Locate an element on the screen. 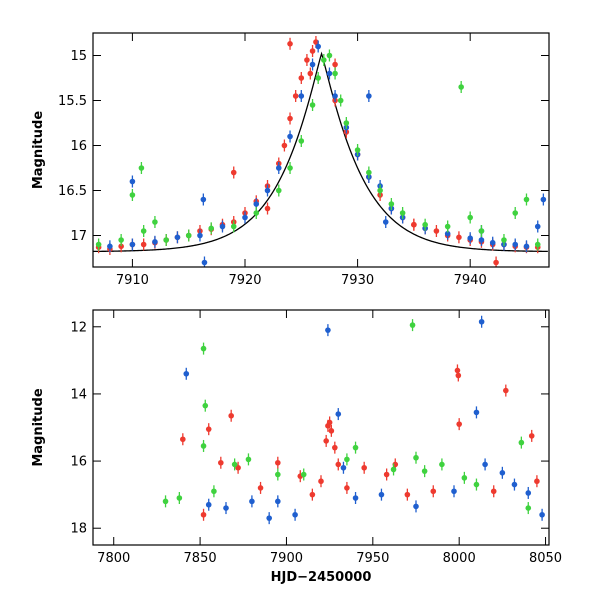 This screenshot has height=600, width=600. x-tick-label: 8050 is located at coordinates (545, 558).